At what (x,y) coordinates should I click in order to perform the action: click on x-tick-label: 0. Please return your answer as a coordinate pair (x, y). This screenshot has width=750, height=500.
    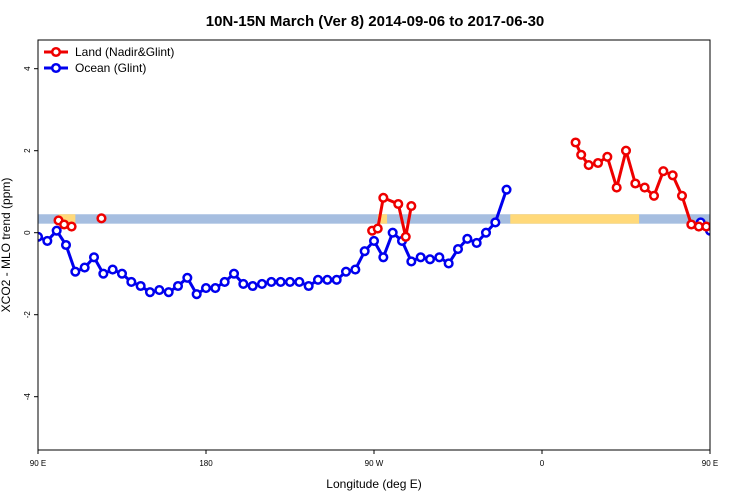
    Looking at the image, I should click on (542, 463).